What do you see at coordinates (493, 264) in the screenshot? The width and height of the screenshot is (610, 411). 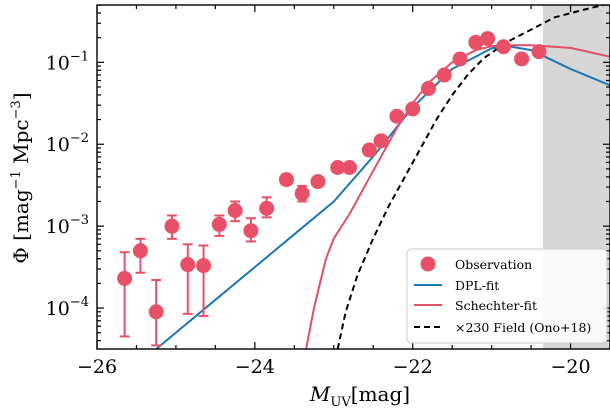 I see `legend-label-observation: Observation` at bounding box center [493, 264].